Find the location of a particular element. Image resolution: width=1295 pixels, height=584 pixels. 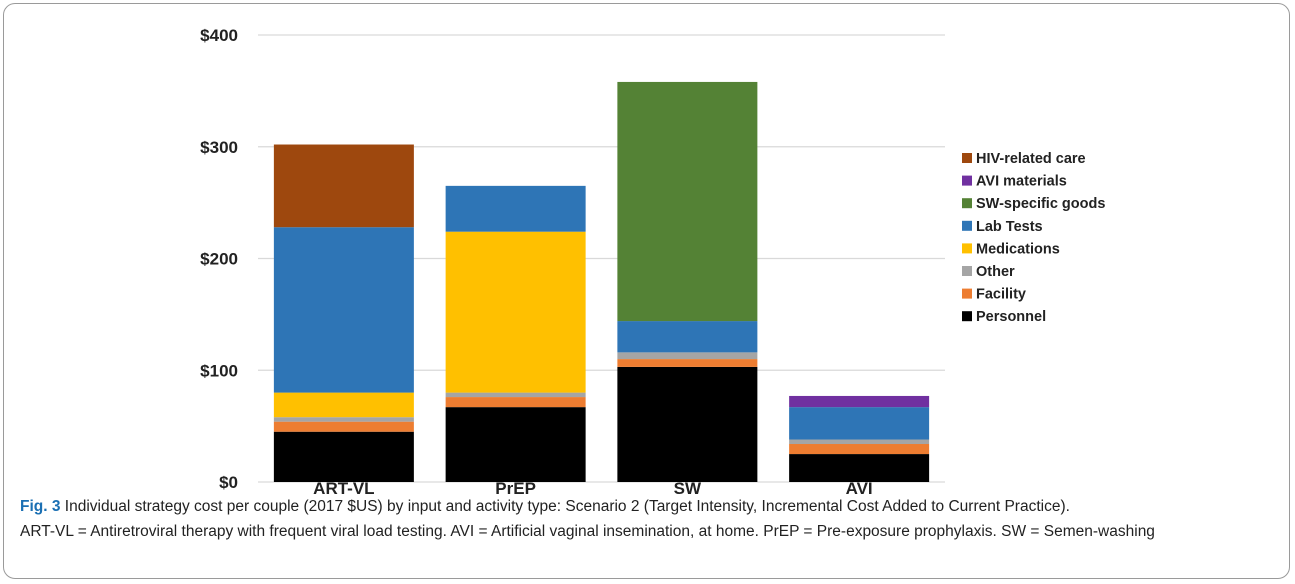

x-tick-label: SW is located at coordinates (688, 487).